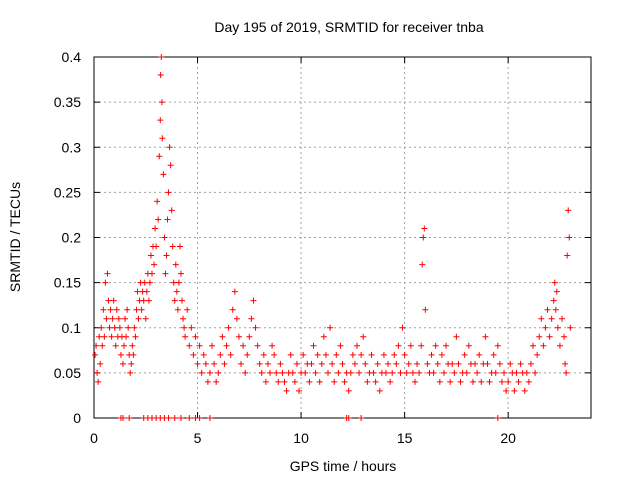  What do you see at coordinates (72, 238) in the screenshot?
I see `y-tick-label: 0.2` at bounding box center [72, 238].